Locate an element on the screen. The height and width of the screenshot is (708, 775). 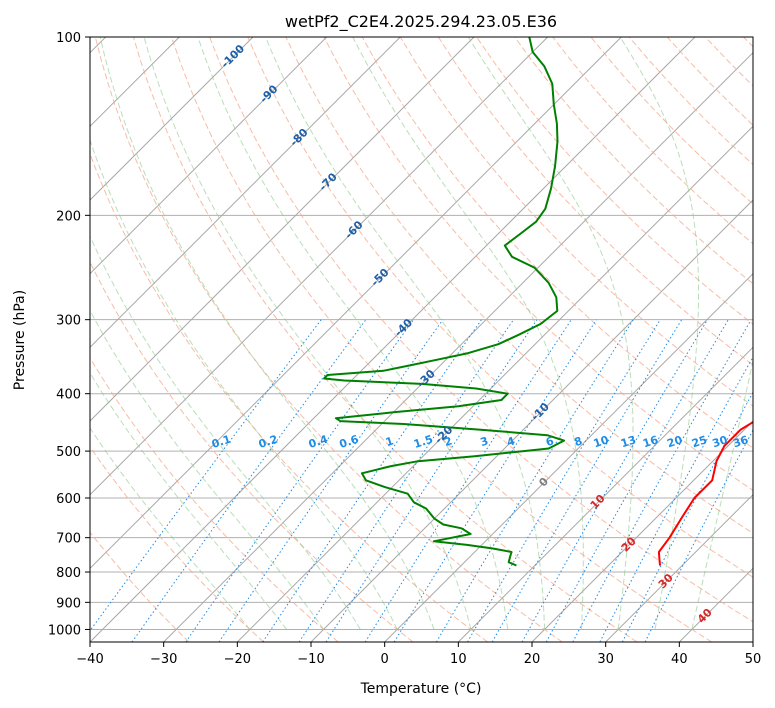
mixing-ratio-label: 3 is located at coordinates (484, 441).